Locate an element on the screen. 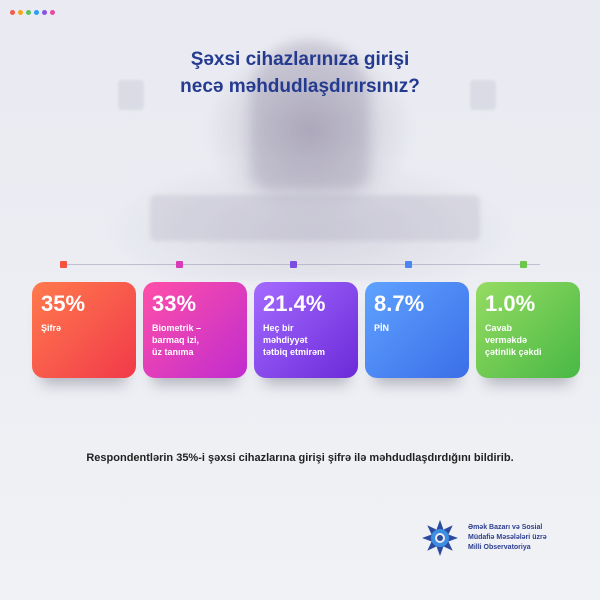  stat-card-no-restriction: 21.4% Heç bir məhdiyyət tətbiq etmirəm is located at coordinates (306, 330).